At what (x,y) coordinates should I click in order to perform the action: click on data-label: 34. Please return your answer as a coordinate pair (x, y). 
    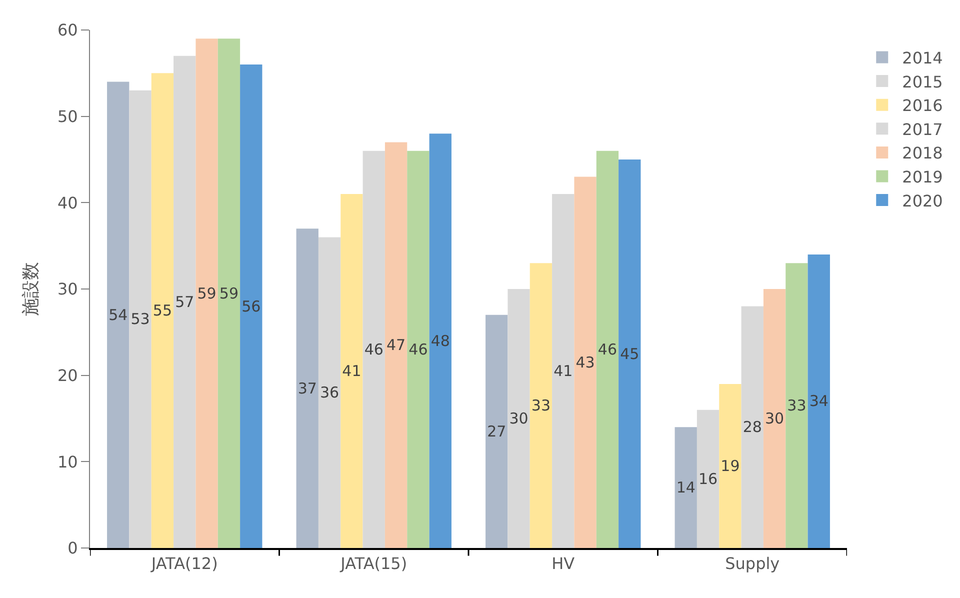
    Looking at the image, I should click on (818, 401).